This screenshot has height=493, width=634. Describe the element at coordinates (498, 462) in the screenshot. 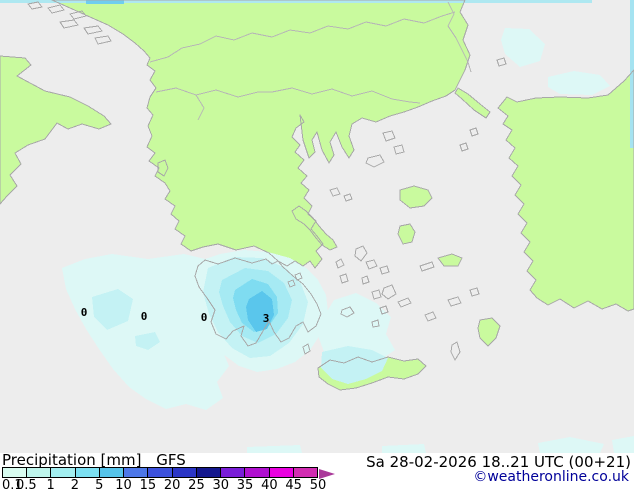

I see `forecast-datetime: Sa 28-02-2026 18..21 UTC (00+21)` at that location.